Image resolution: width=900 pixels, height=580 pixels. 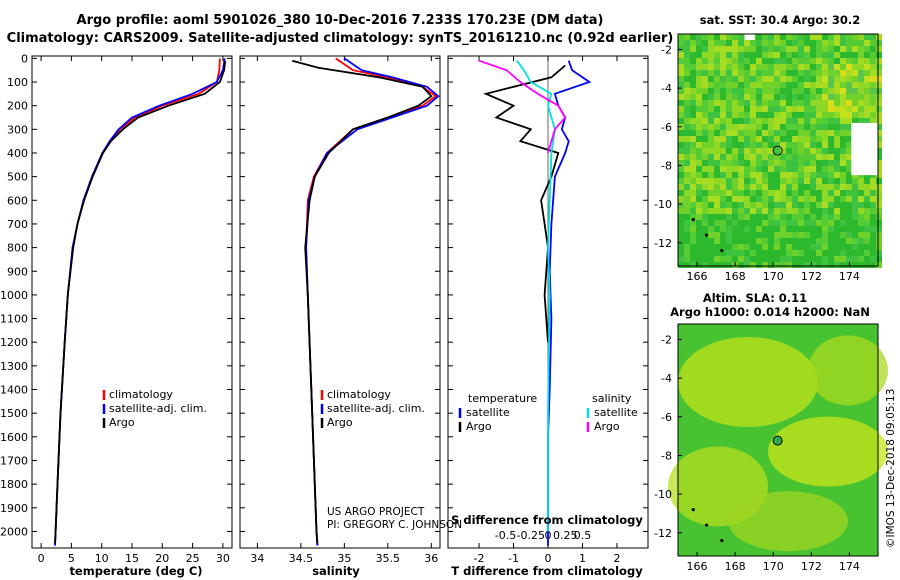 I want to click on legend-label: satellite-adj. clim., so click(x=376, y=408).